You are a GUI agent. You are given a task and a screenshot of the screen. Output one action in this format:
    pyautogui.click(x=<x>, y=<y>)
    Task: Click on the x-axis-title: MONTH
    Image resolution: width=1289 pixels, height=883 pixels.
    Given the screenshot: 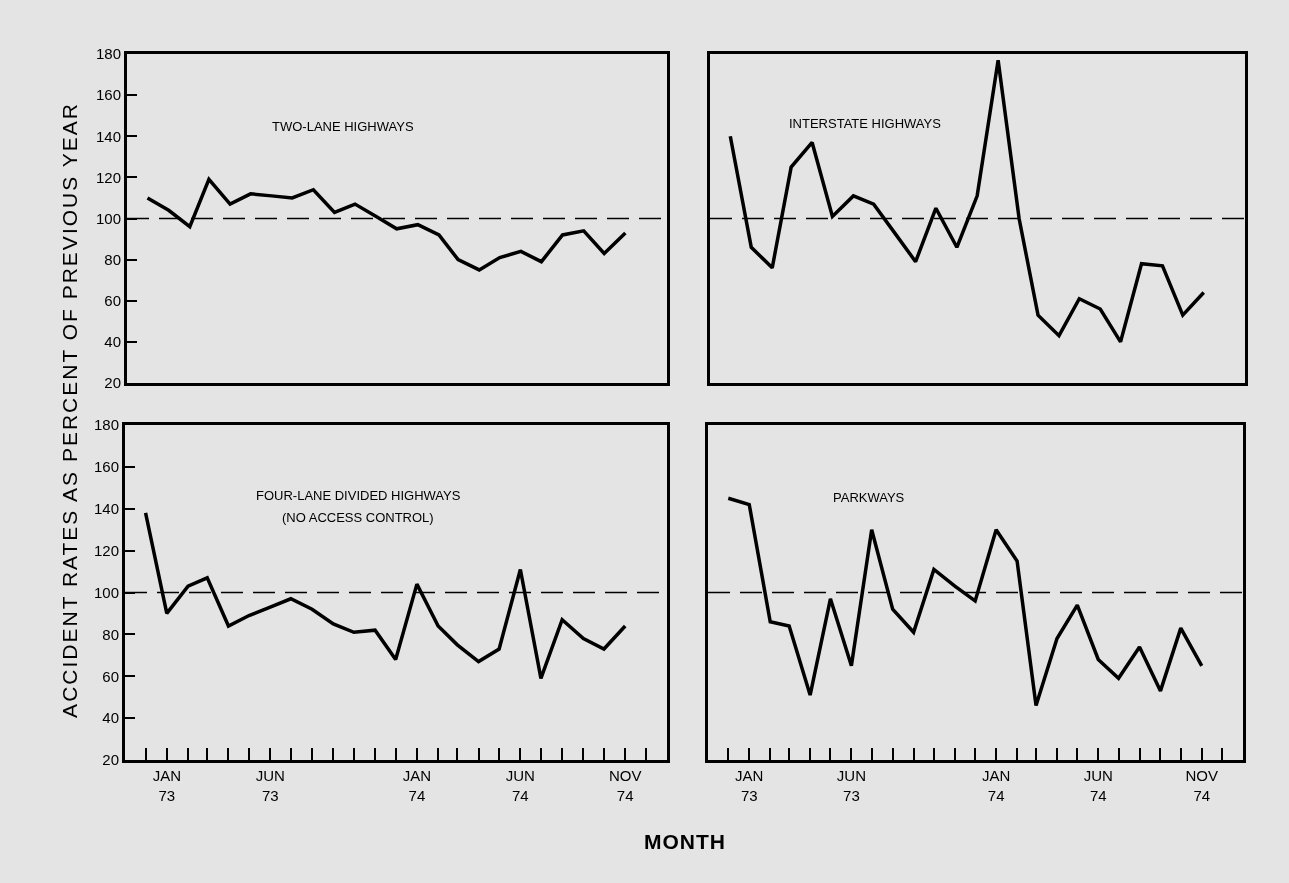 What is the action you would take?
    pyautogui.click(x=685, y=842)
    